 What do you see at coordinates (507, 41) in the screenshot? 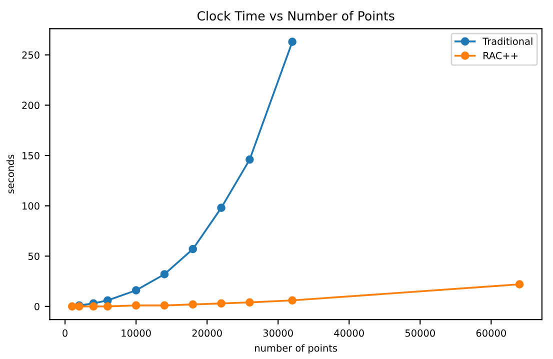
I see `legend-label: Traditional` at bounding box center [507, 41].